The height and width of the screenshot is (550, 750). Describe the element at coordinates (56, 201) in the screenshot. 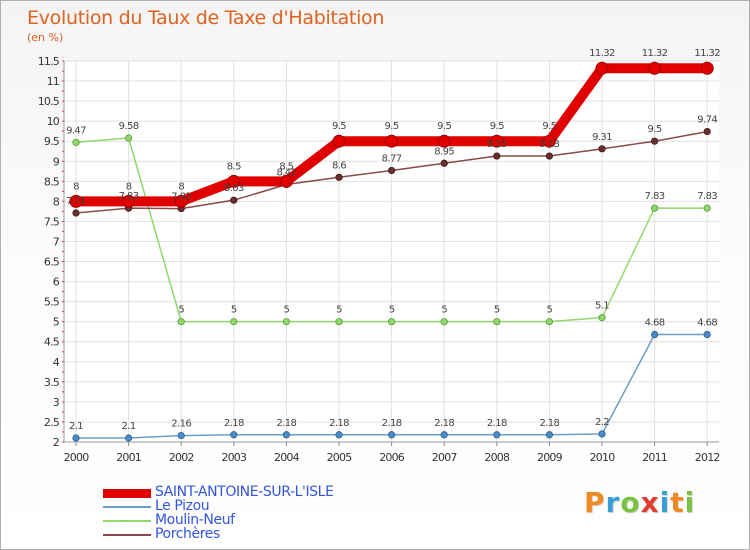

I see `y-tick-label: 8` at that location.